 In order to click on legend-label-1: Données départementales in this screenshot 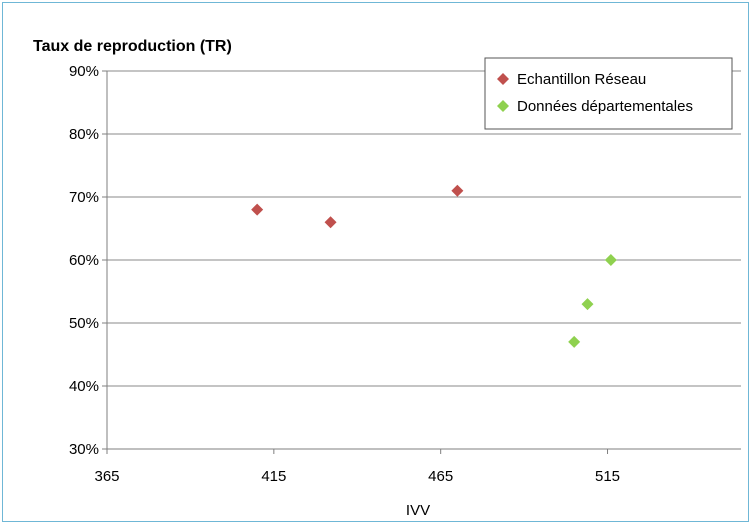, I will do `click(605, 106)`.